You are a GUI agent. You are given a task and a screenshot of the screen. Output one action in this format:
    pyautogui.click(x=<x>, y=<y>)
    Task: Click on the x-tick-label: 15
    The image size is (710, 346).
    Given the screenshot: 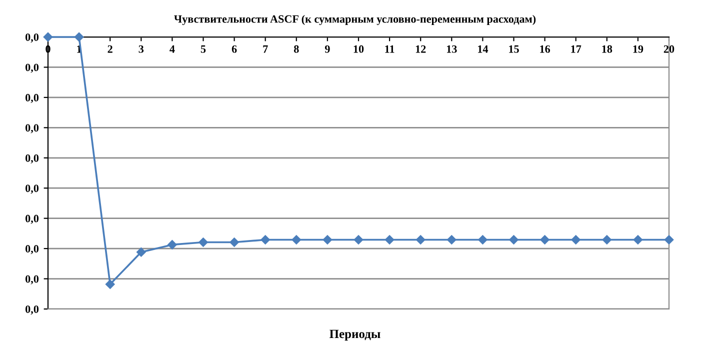 What is the action you would take?
    pyautogui.click(x=514, y=49)
    